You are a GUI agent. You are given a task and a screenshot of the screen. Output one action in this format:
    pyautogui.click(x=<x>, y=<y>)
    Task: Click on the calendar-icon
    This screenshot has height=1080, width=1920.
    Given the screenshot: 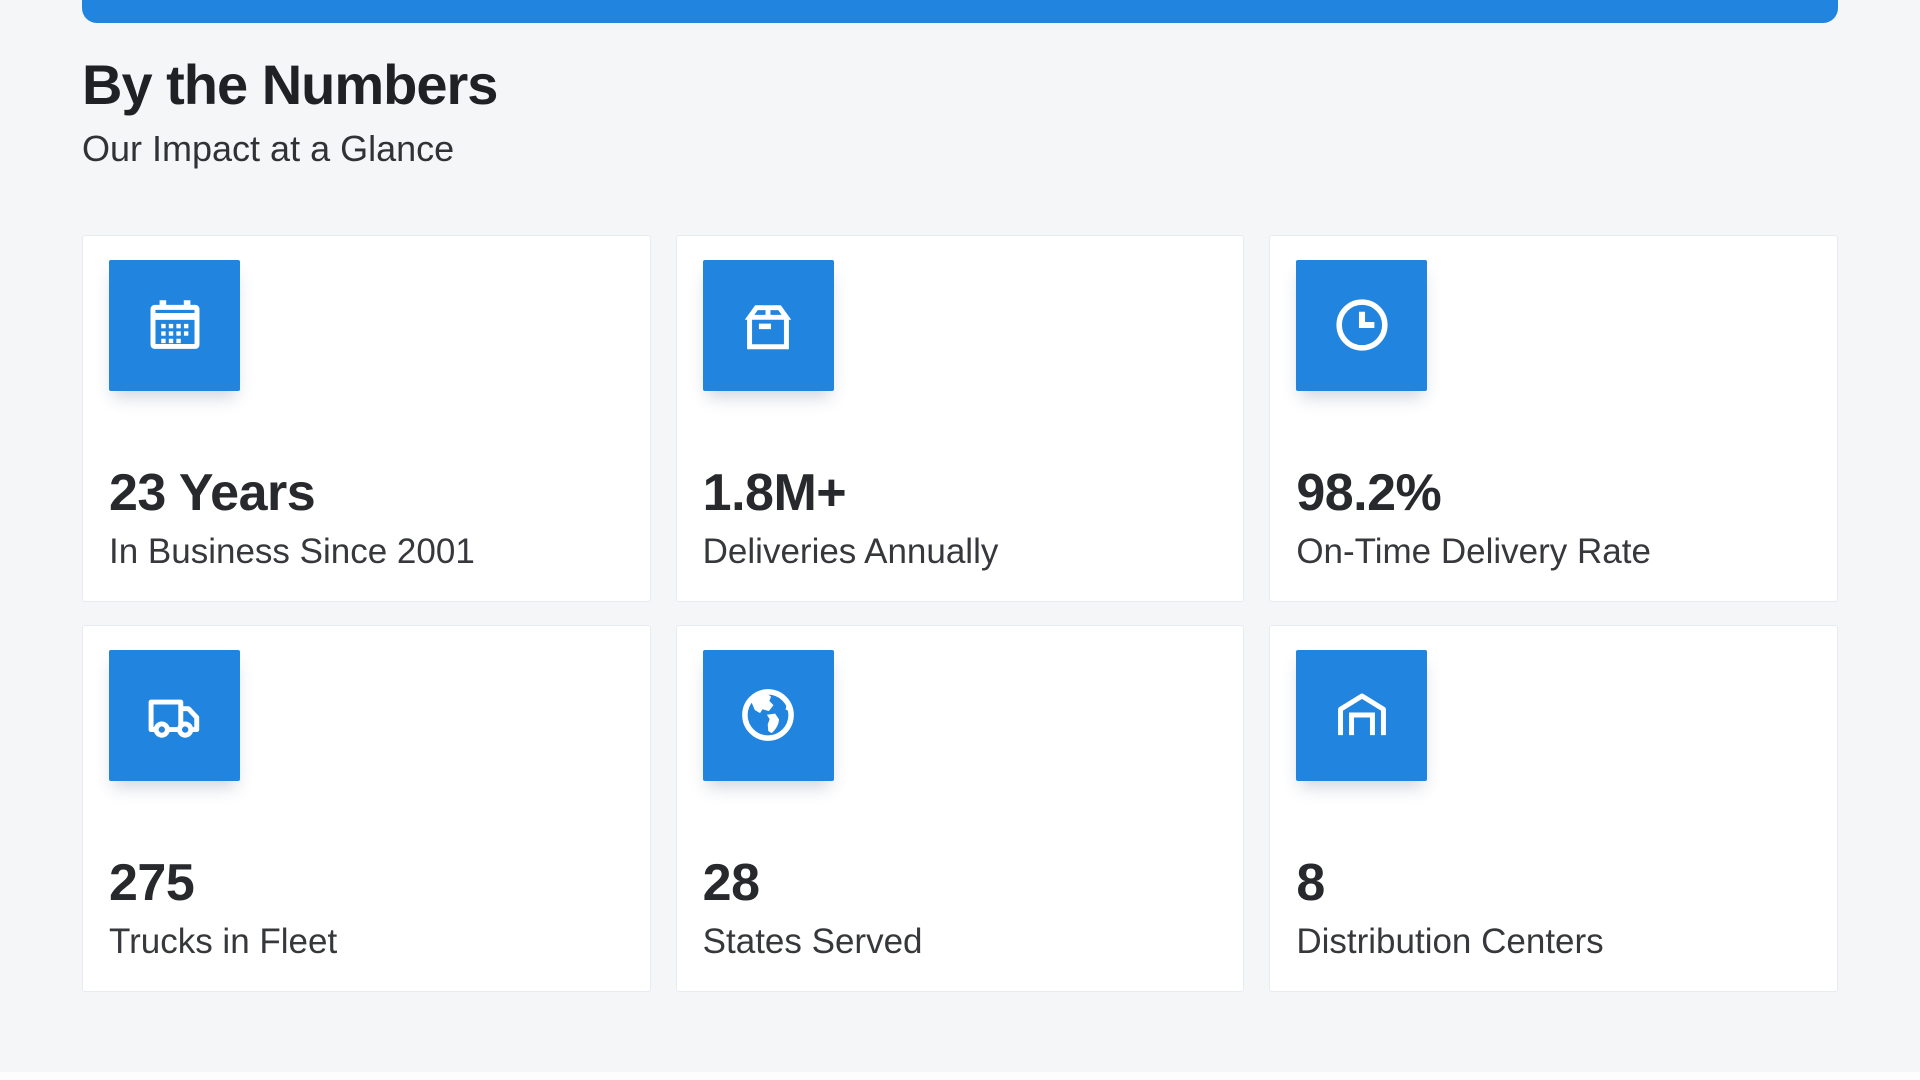 What is the action you would take?
    pyautogui.click(x=175, y=325)
    